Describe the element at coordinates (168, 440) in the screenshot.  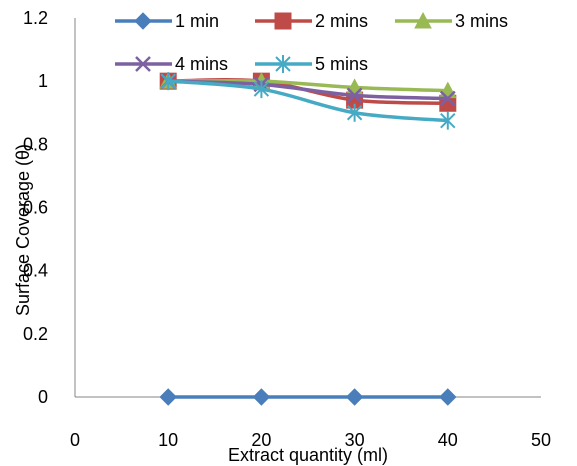
I see `x-tick-label: 10` at that location.